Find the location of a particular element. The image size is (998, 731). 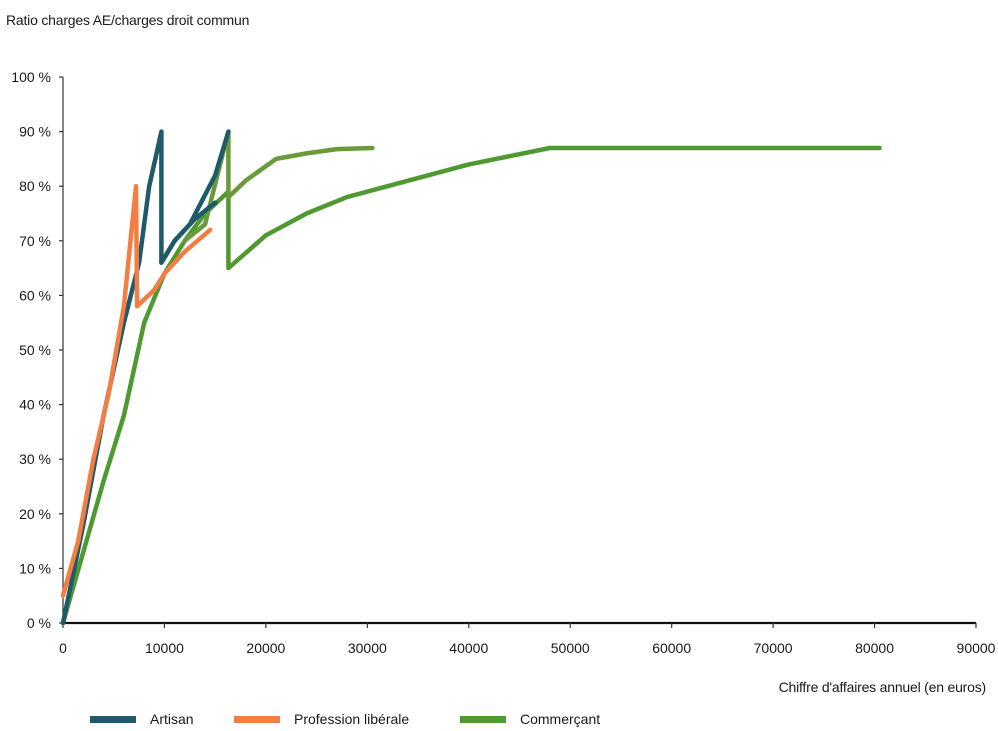

x-tick-label: 90000 is located at coordinates (976, 648).